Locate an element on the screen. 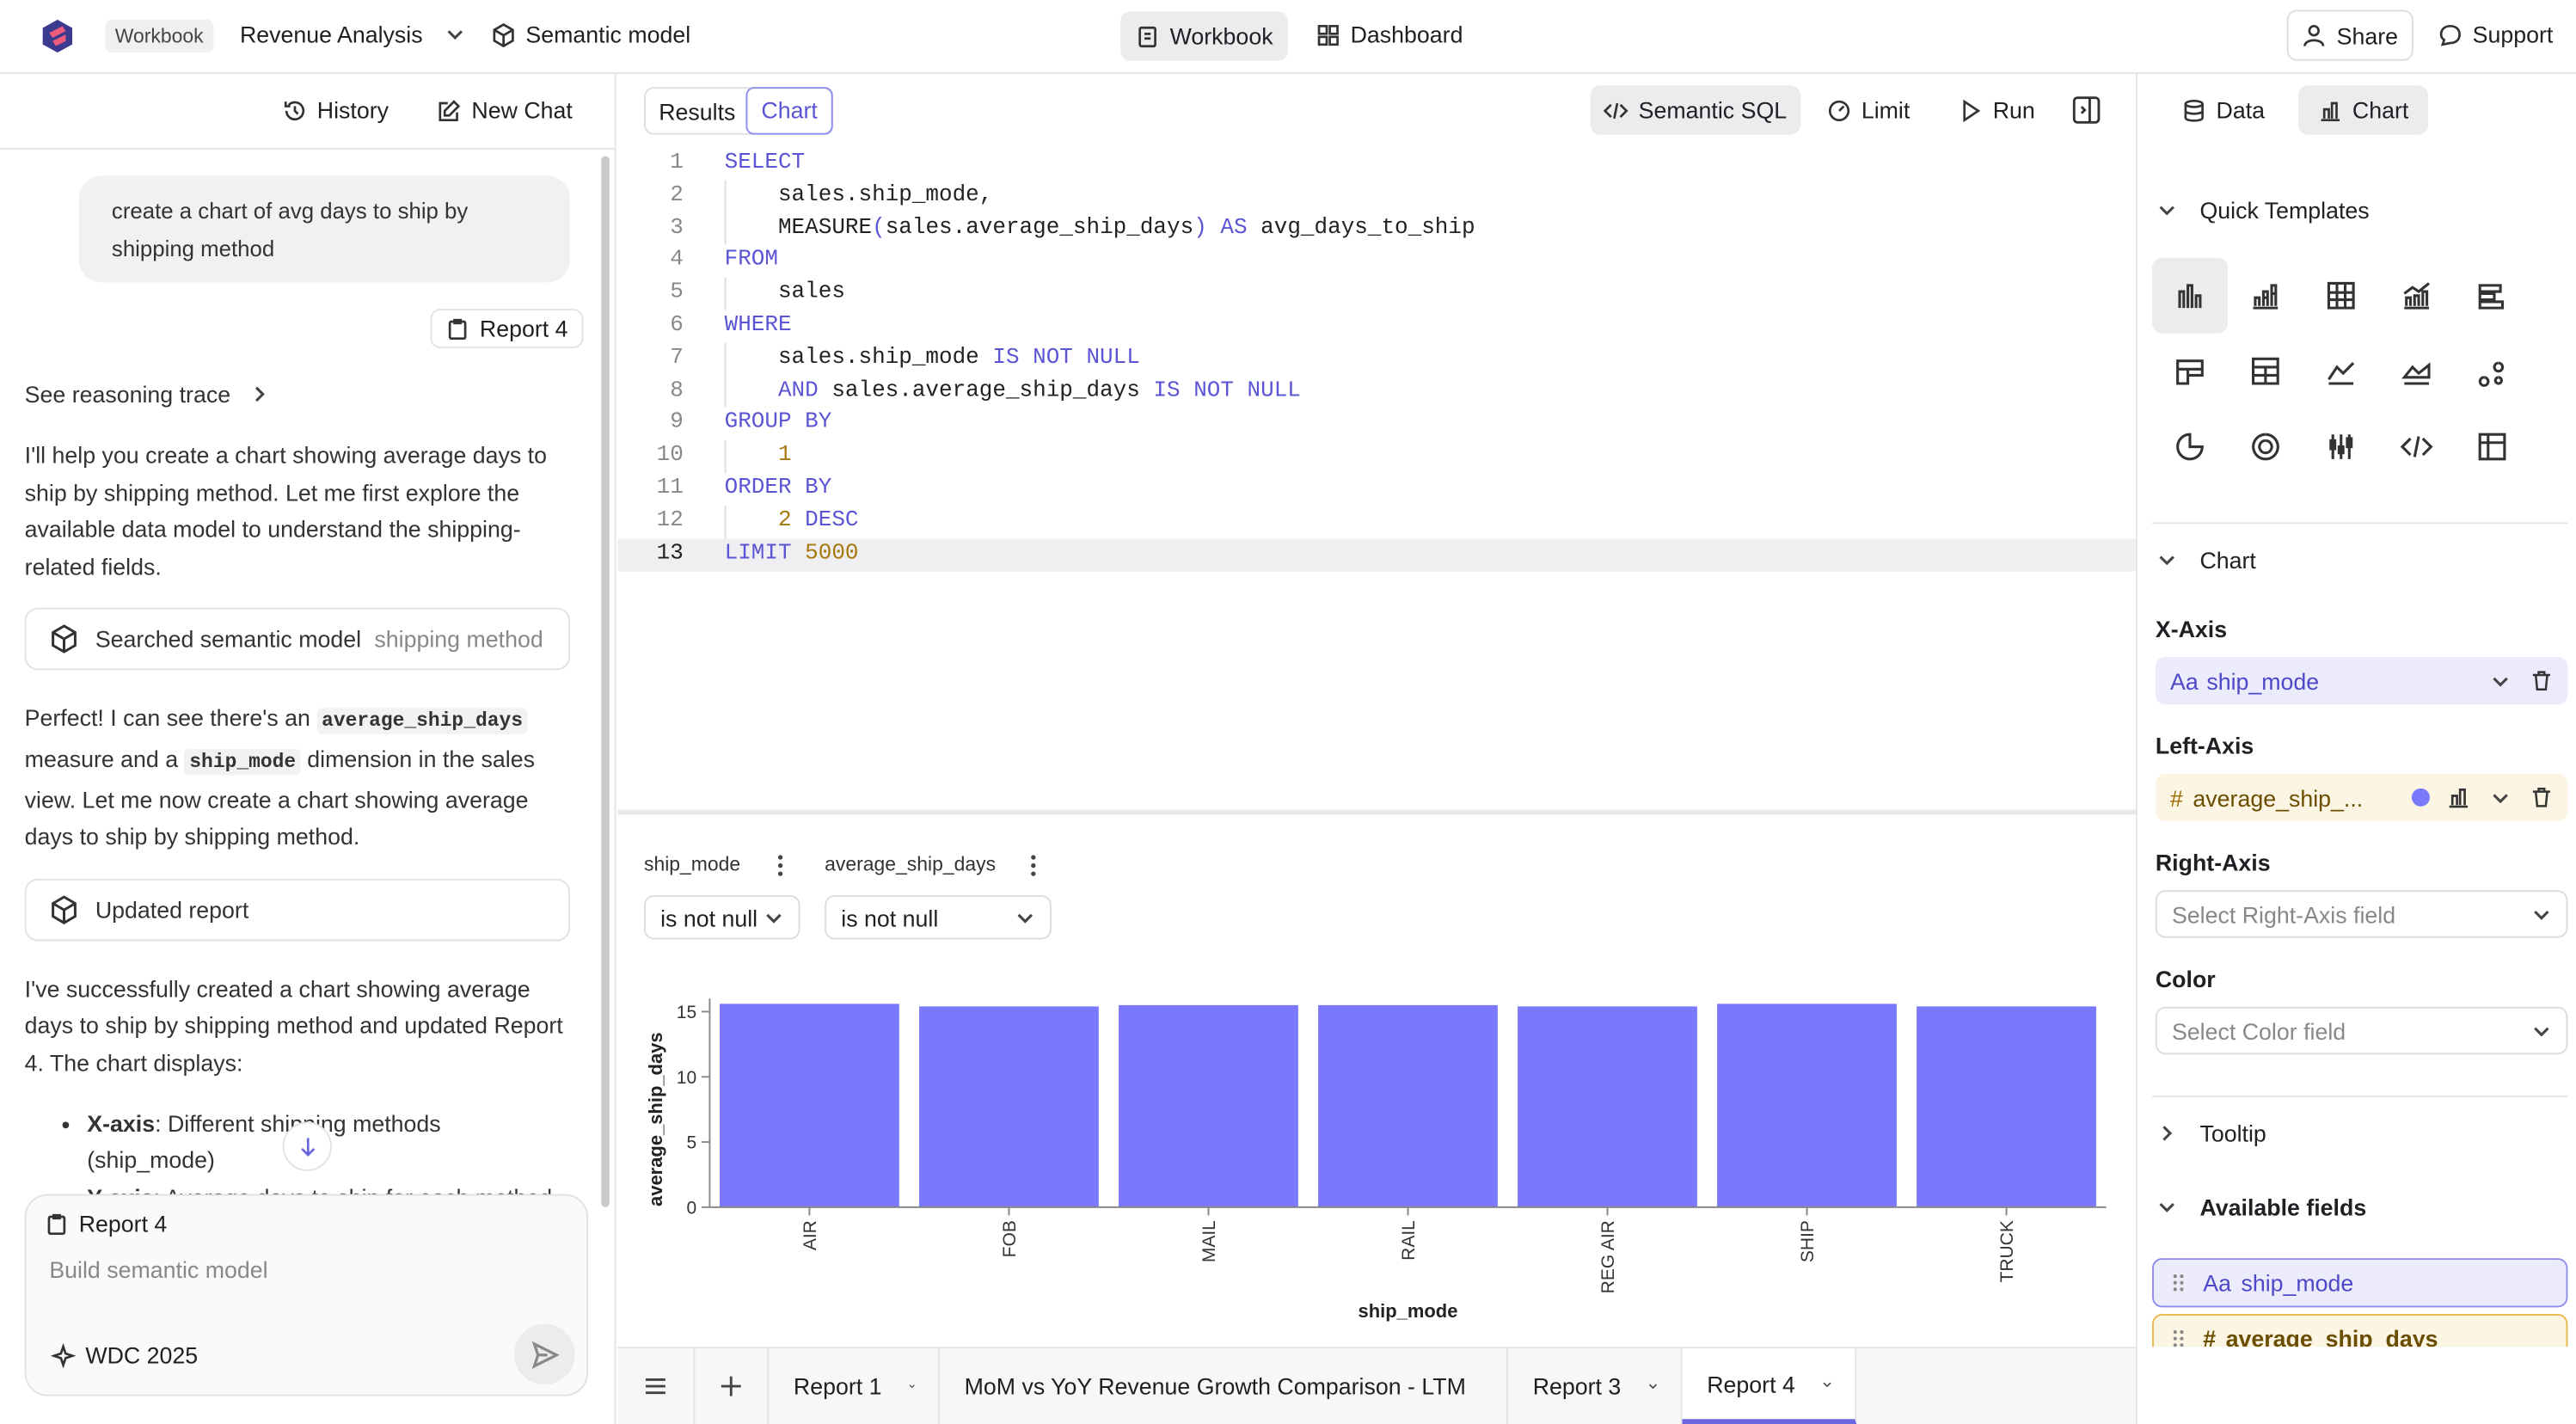 This screenshot has height=1424, width=2576. section-header: Available fields is located at coordinates (2261, 1207).